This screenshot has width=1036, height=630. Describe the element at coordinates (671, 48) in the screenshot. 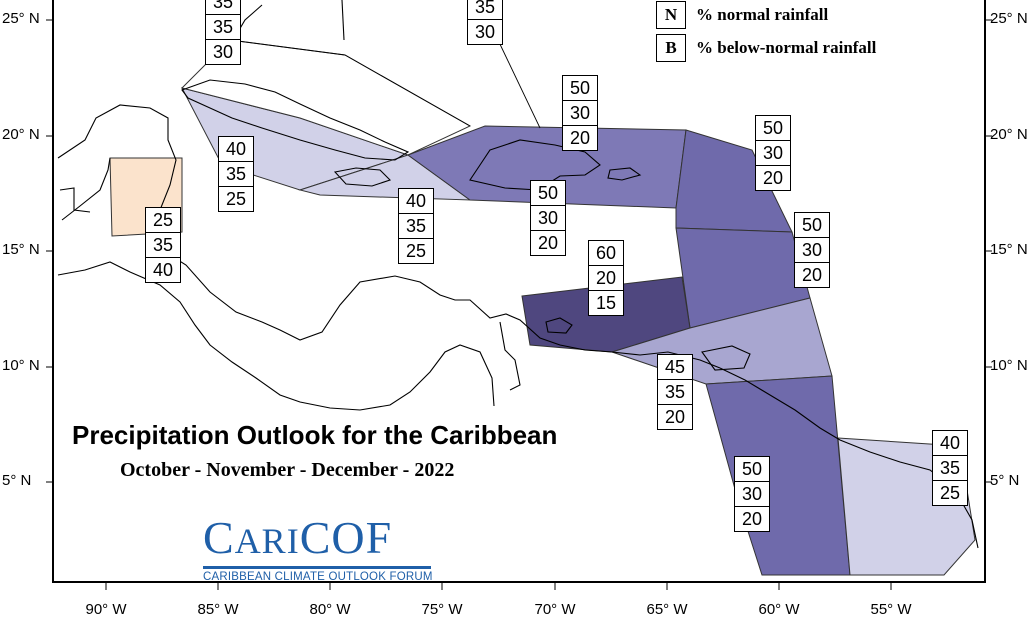

I see `legend-key-below: B` at that location.